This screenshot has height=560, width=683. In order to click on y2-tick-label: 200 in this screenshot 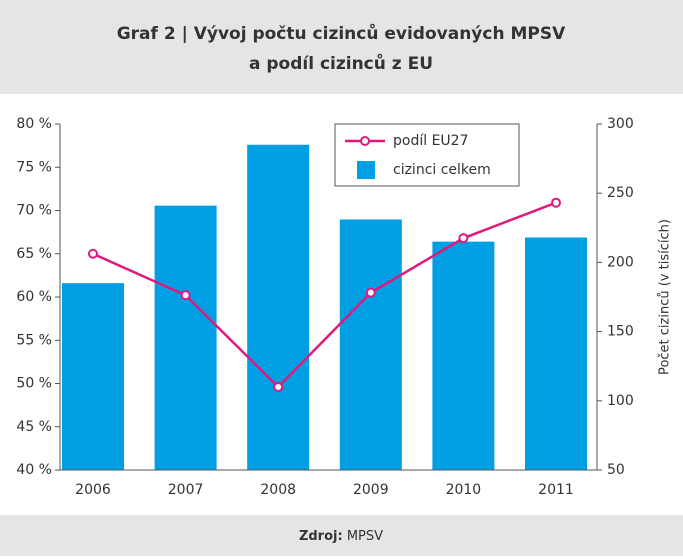, I will do `click(620, 262)`.